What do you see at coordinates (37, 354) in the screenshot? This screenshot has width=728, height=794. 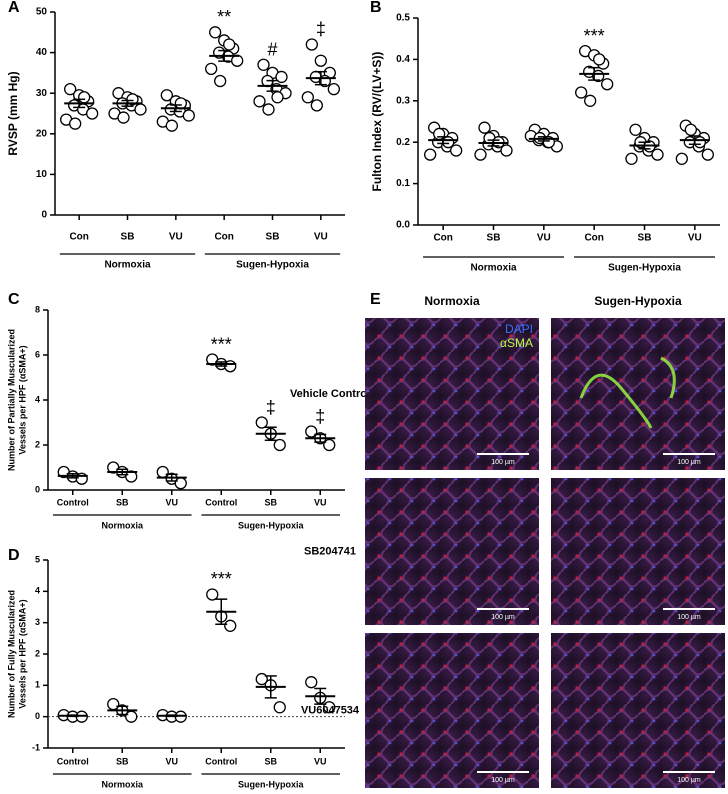 I see `y-tick-label: 6` at bounding box center [37, 354].